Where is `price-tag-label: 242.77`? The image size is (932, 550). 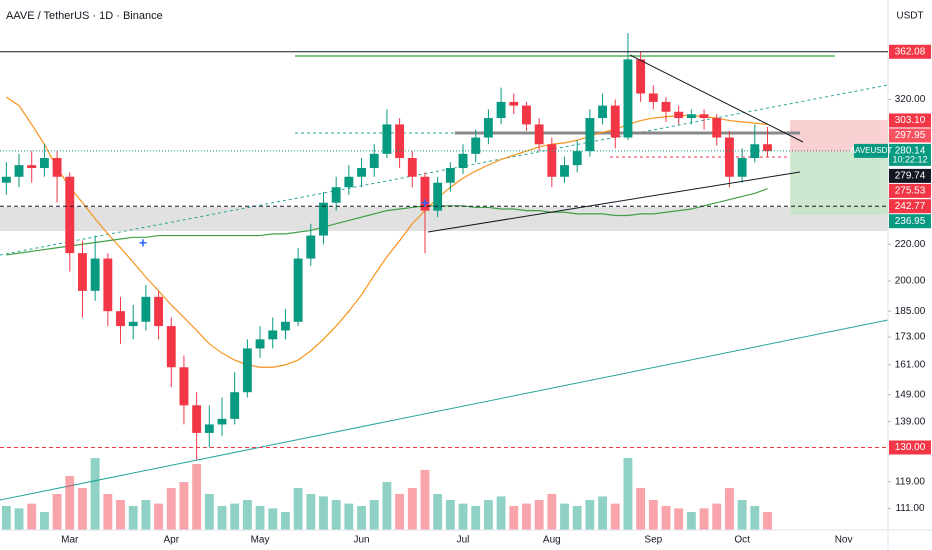
price-tag-label: 242.77 is located at coordinates (910, 206).